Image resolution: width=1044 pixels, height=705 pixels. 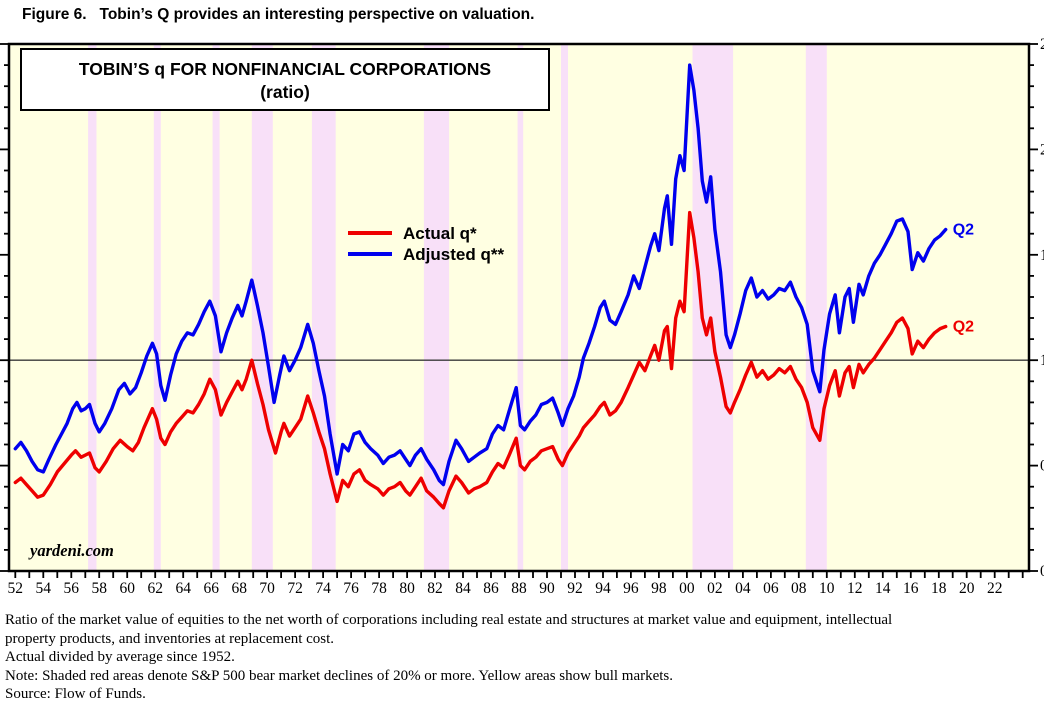 What do you see at coordinates (547, 588) in the screenshot?
I see `x-tick-label: 90` at bounding box center [547, 588].